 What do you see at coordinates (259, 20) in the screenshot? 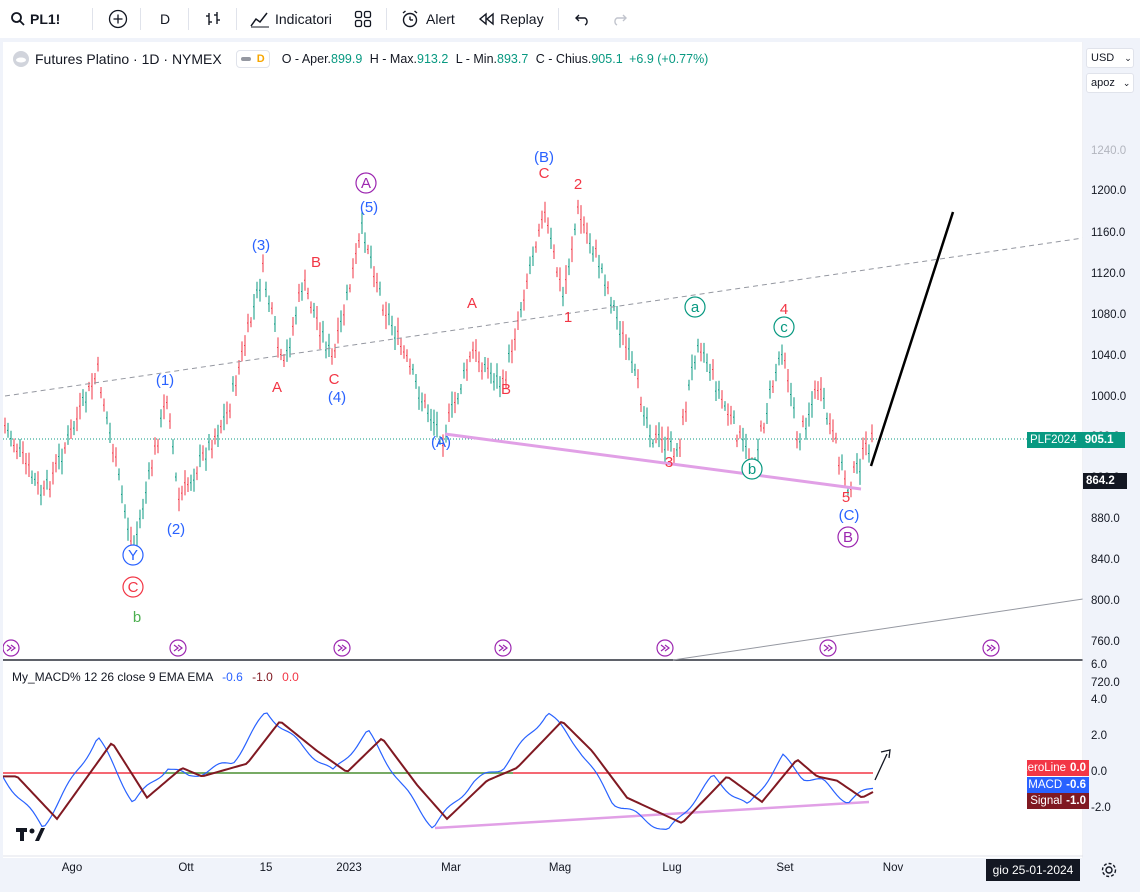
I see `indicators-icon` at bounding box center [259, 20].